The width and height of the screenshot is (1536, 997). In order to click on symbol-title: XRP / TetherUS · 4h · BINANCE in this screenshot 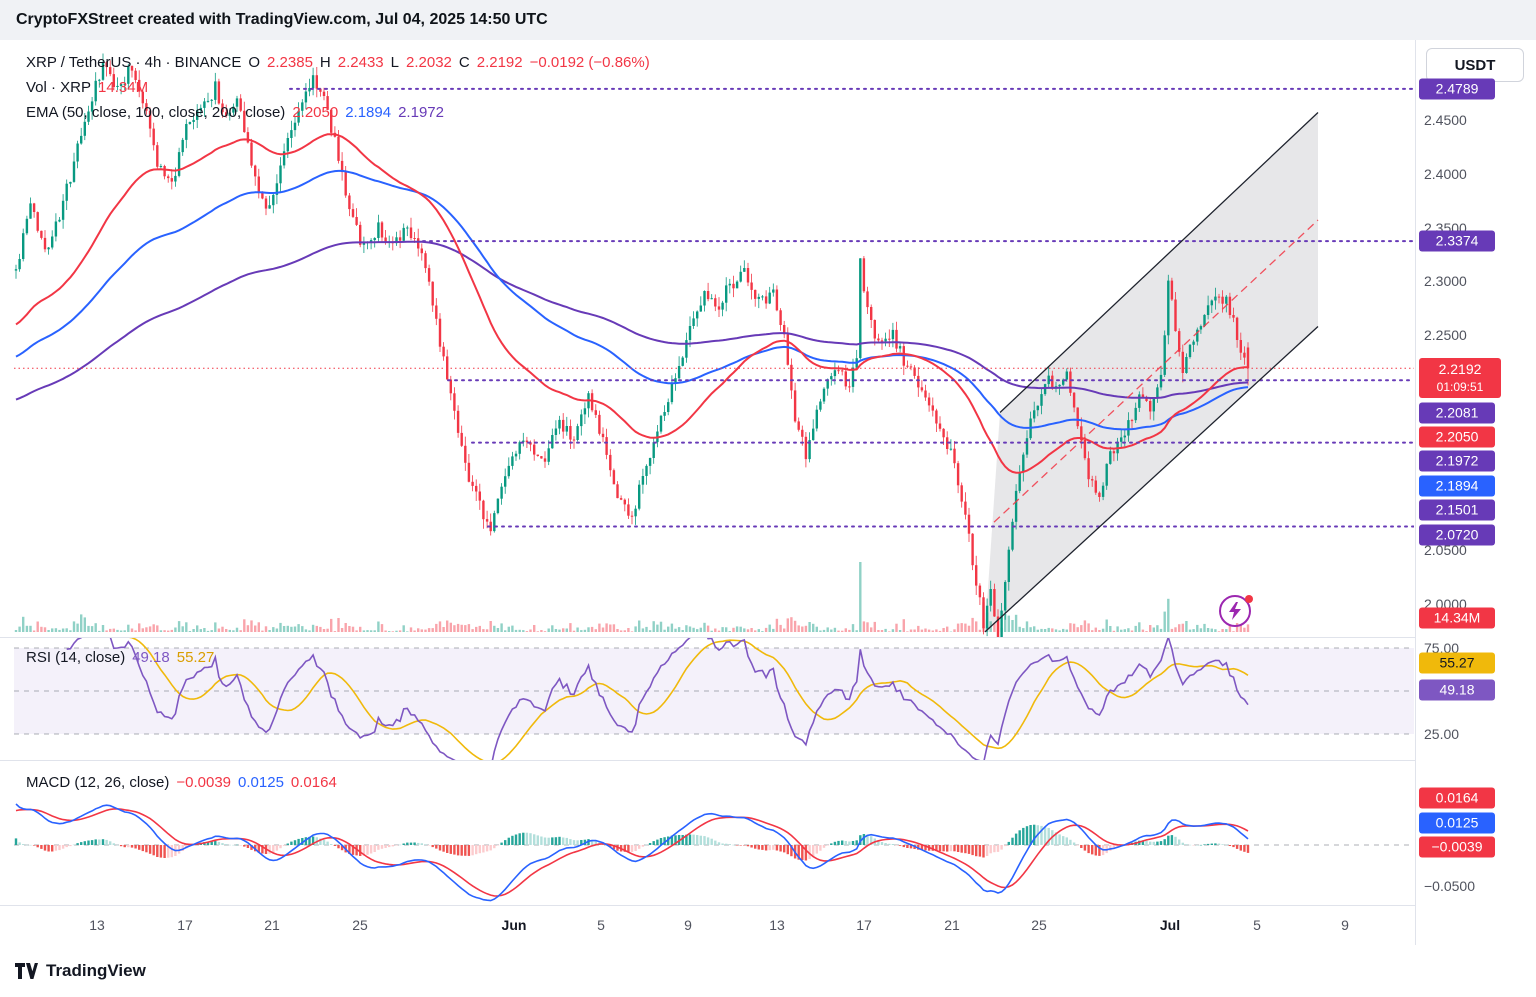, I will do `click(134, 62)`.